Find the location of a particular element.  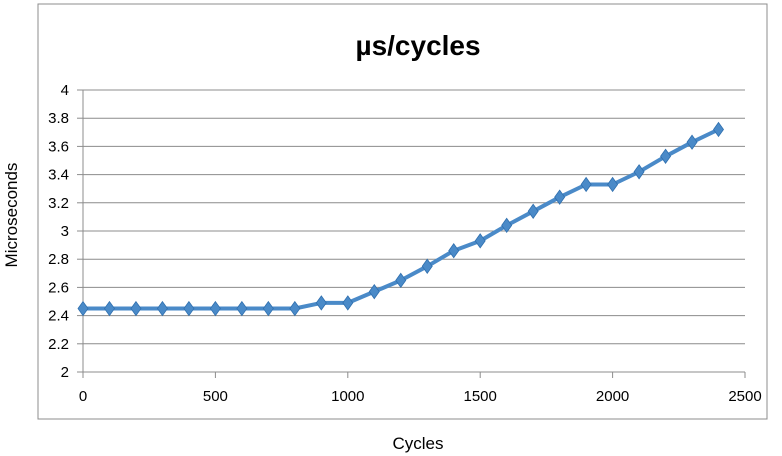

chart-title: µs/cycles is located at coordinates (417, 45).